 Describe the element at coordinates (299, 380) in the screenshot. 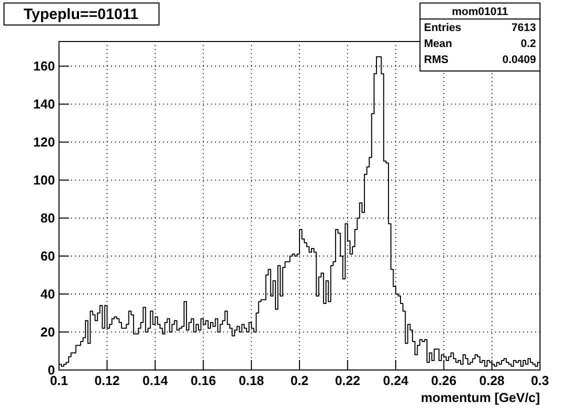

I see `x-tick-label: 0.2` at that location.